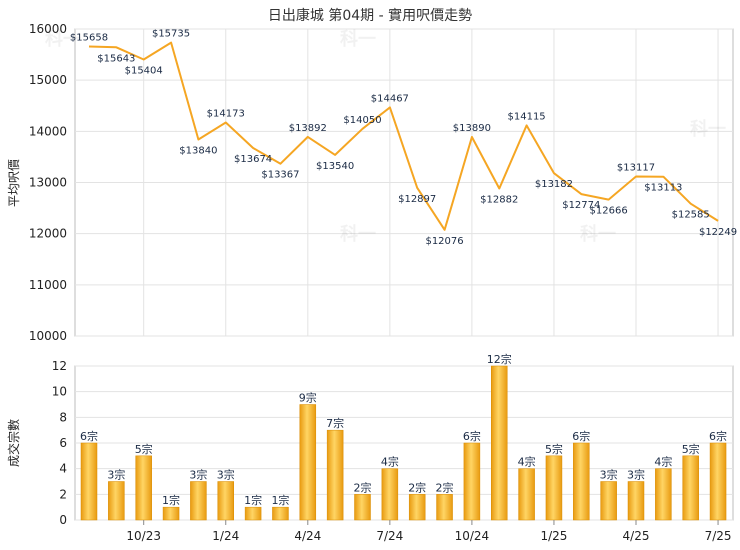 This screenshot has width=740, height=550. I want to click on price-tick-label: 13000, so click(48, 183).